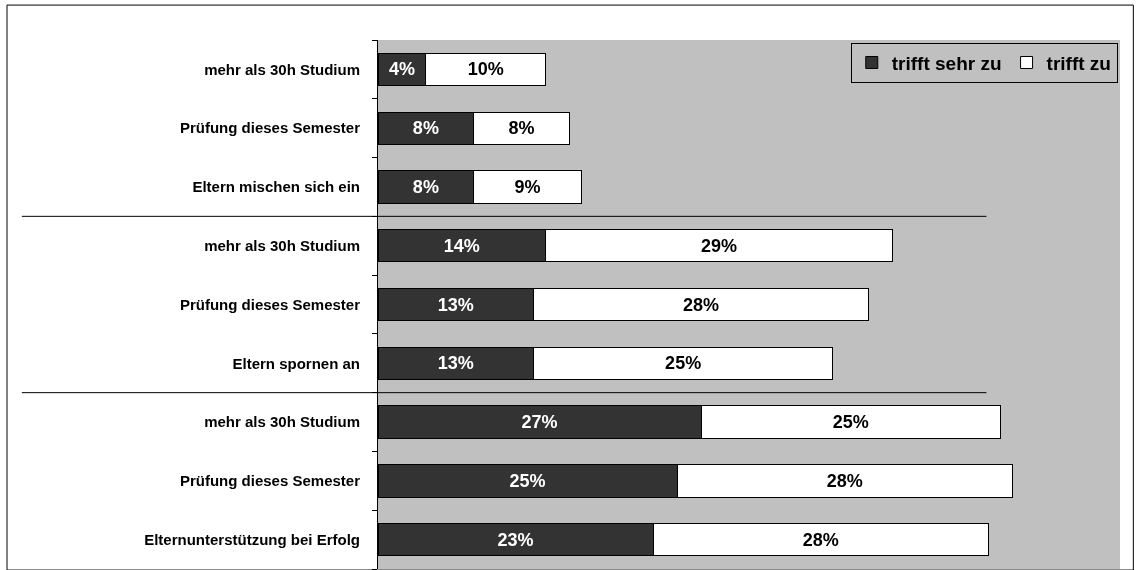  What do you see at coordinates (485, 69) in the screenshot?
I see `data-label: 10%` at bounding box center [485, 69].